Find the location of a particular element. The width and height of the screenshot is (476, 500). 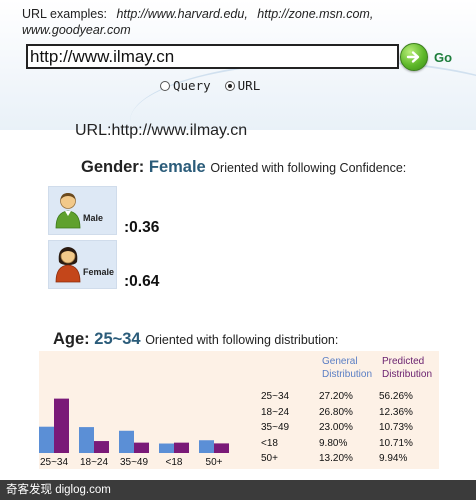

table-row: 50+ 13.20% 9.94% is located at coordinates (350, 459).